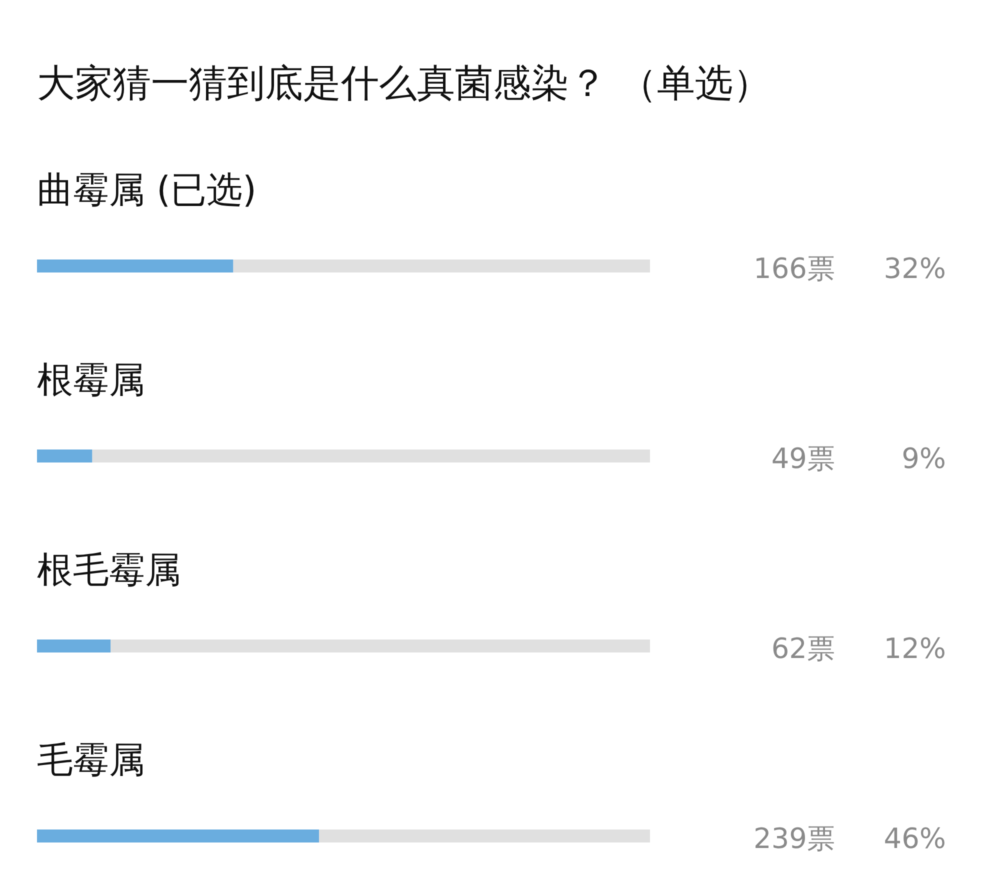 The image size is (988, 896). What do you see at coordinates (91, 760) in the screenshot?
I see `category-label: 毛霉属` at bounding box center [91, 760].